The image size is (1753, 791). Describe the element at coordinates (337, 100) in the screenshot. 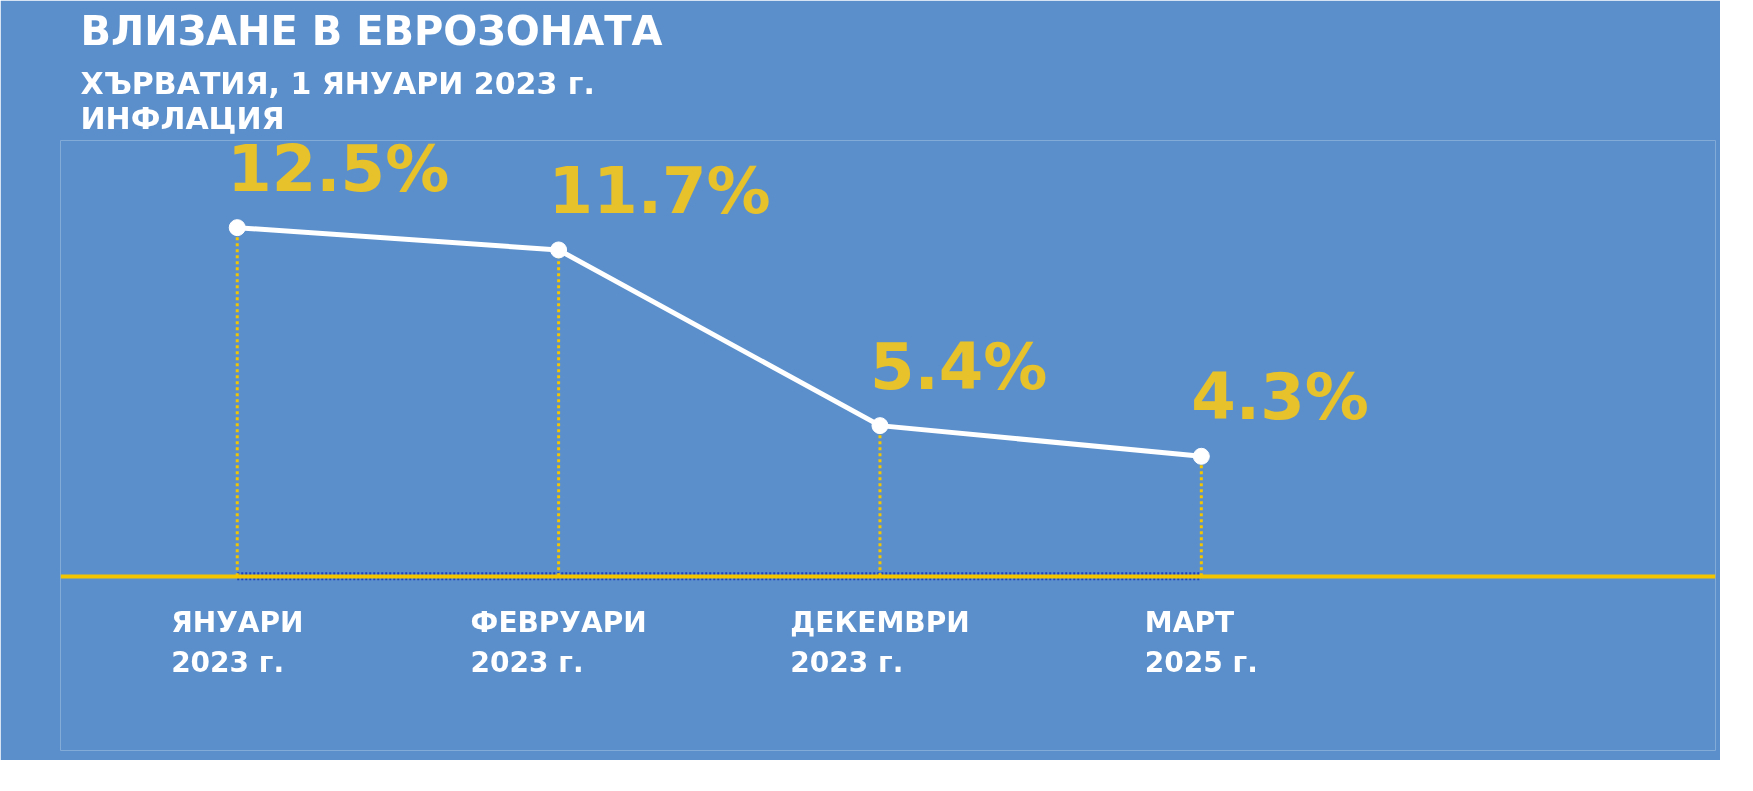

I see `chart-subtitle: ХЪРВАТИЯ, 1 ЯНУАРИ 2023 г. ИНФЛАЦИЯ` at that location.